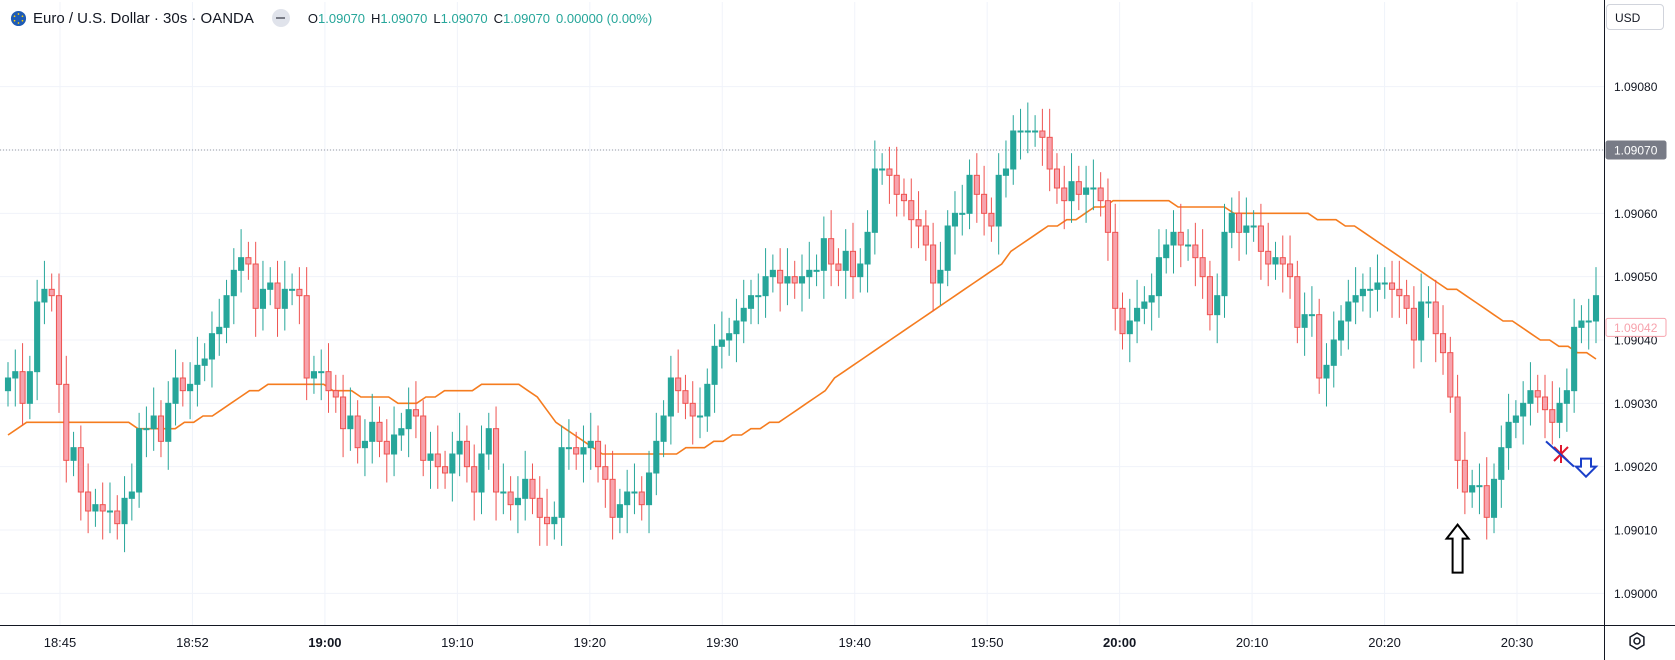  What do you see at coordinates (313, 18) in the screenshot?
I see `open-key: O` at bounding box center [313, 18].